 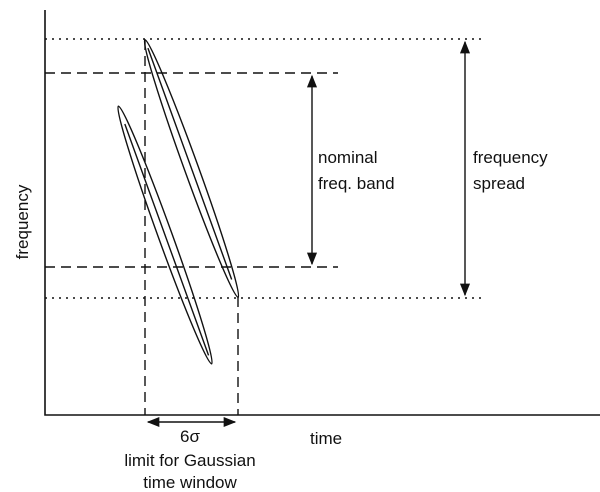 I want to click on annotation: frequency, so click(x=510, y=157).